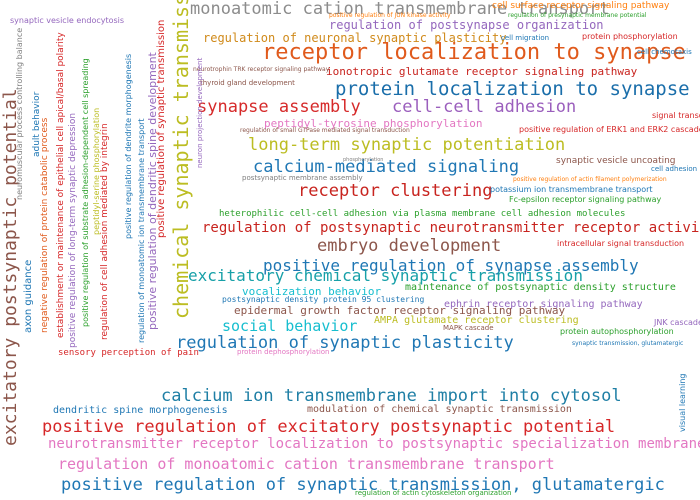 Image resolution: width=700 pixels, height=500 pixels. Describe the element at coordinates (363, 160) in the screenshot. I see `word-phosphorylation: phosphorylation` at that location.